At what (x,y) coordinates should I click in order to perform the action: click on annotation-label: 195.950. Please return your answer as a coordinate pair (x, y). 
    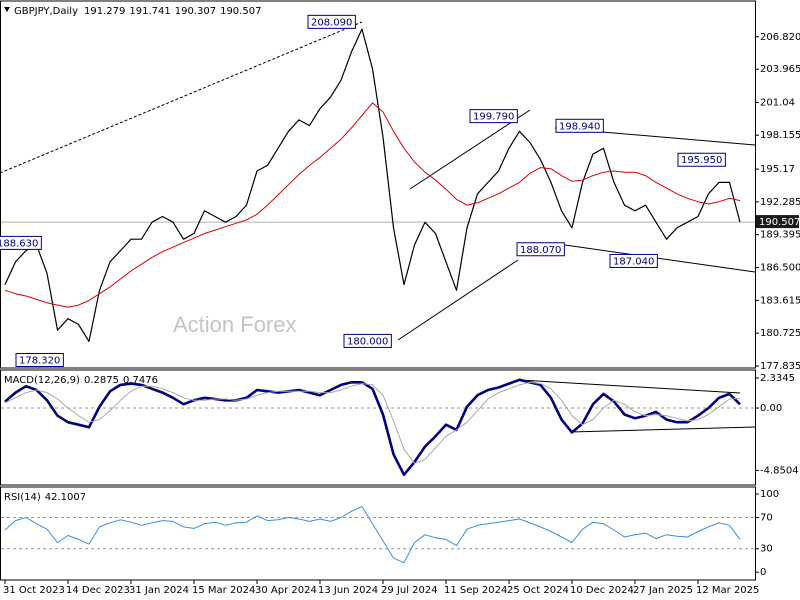
    Looking at the image, I should click on (701, 160).